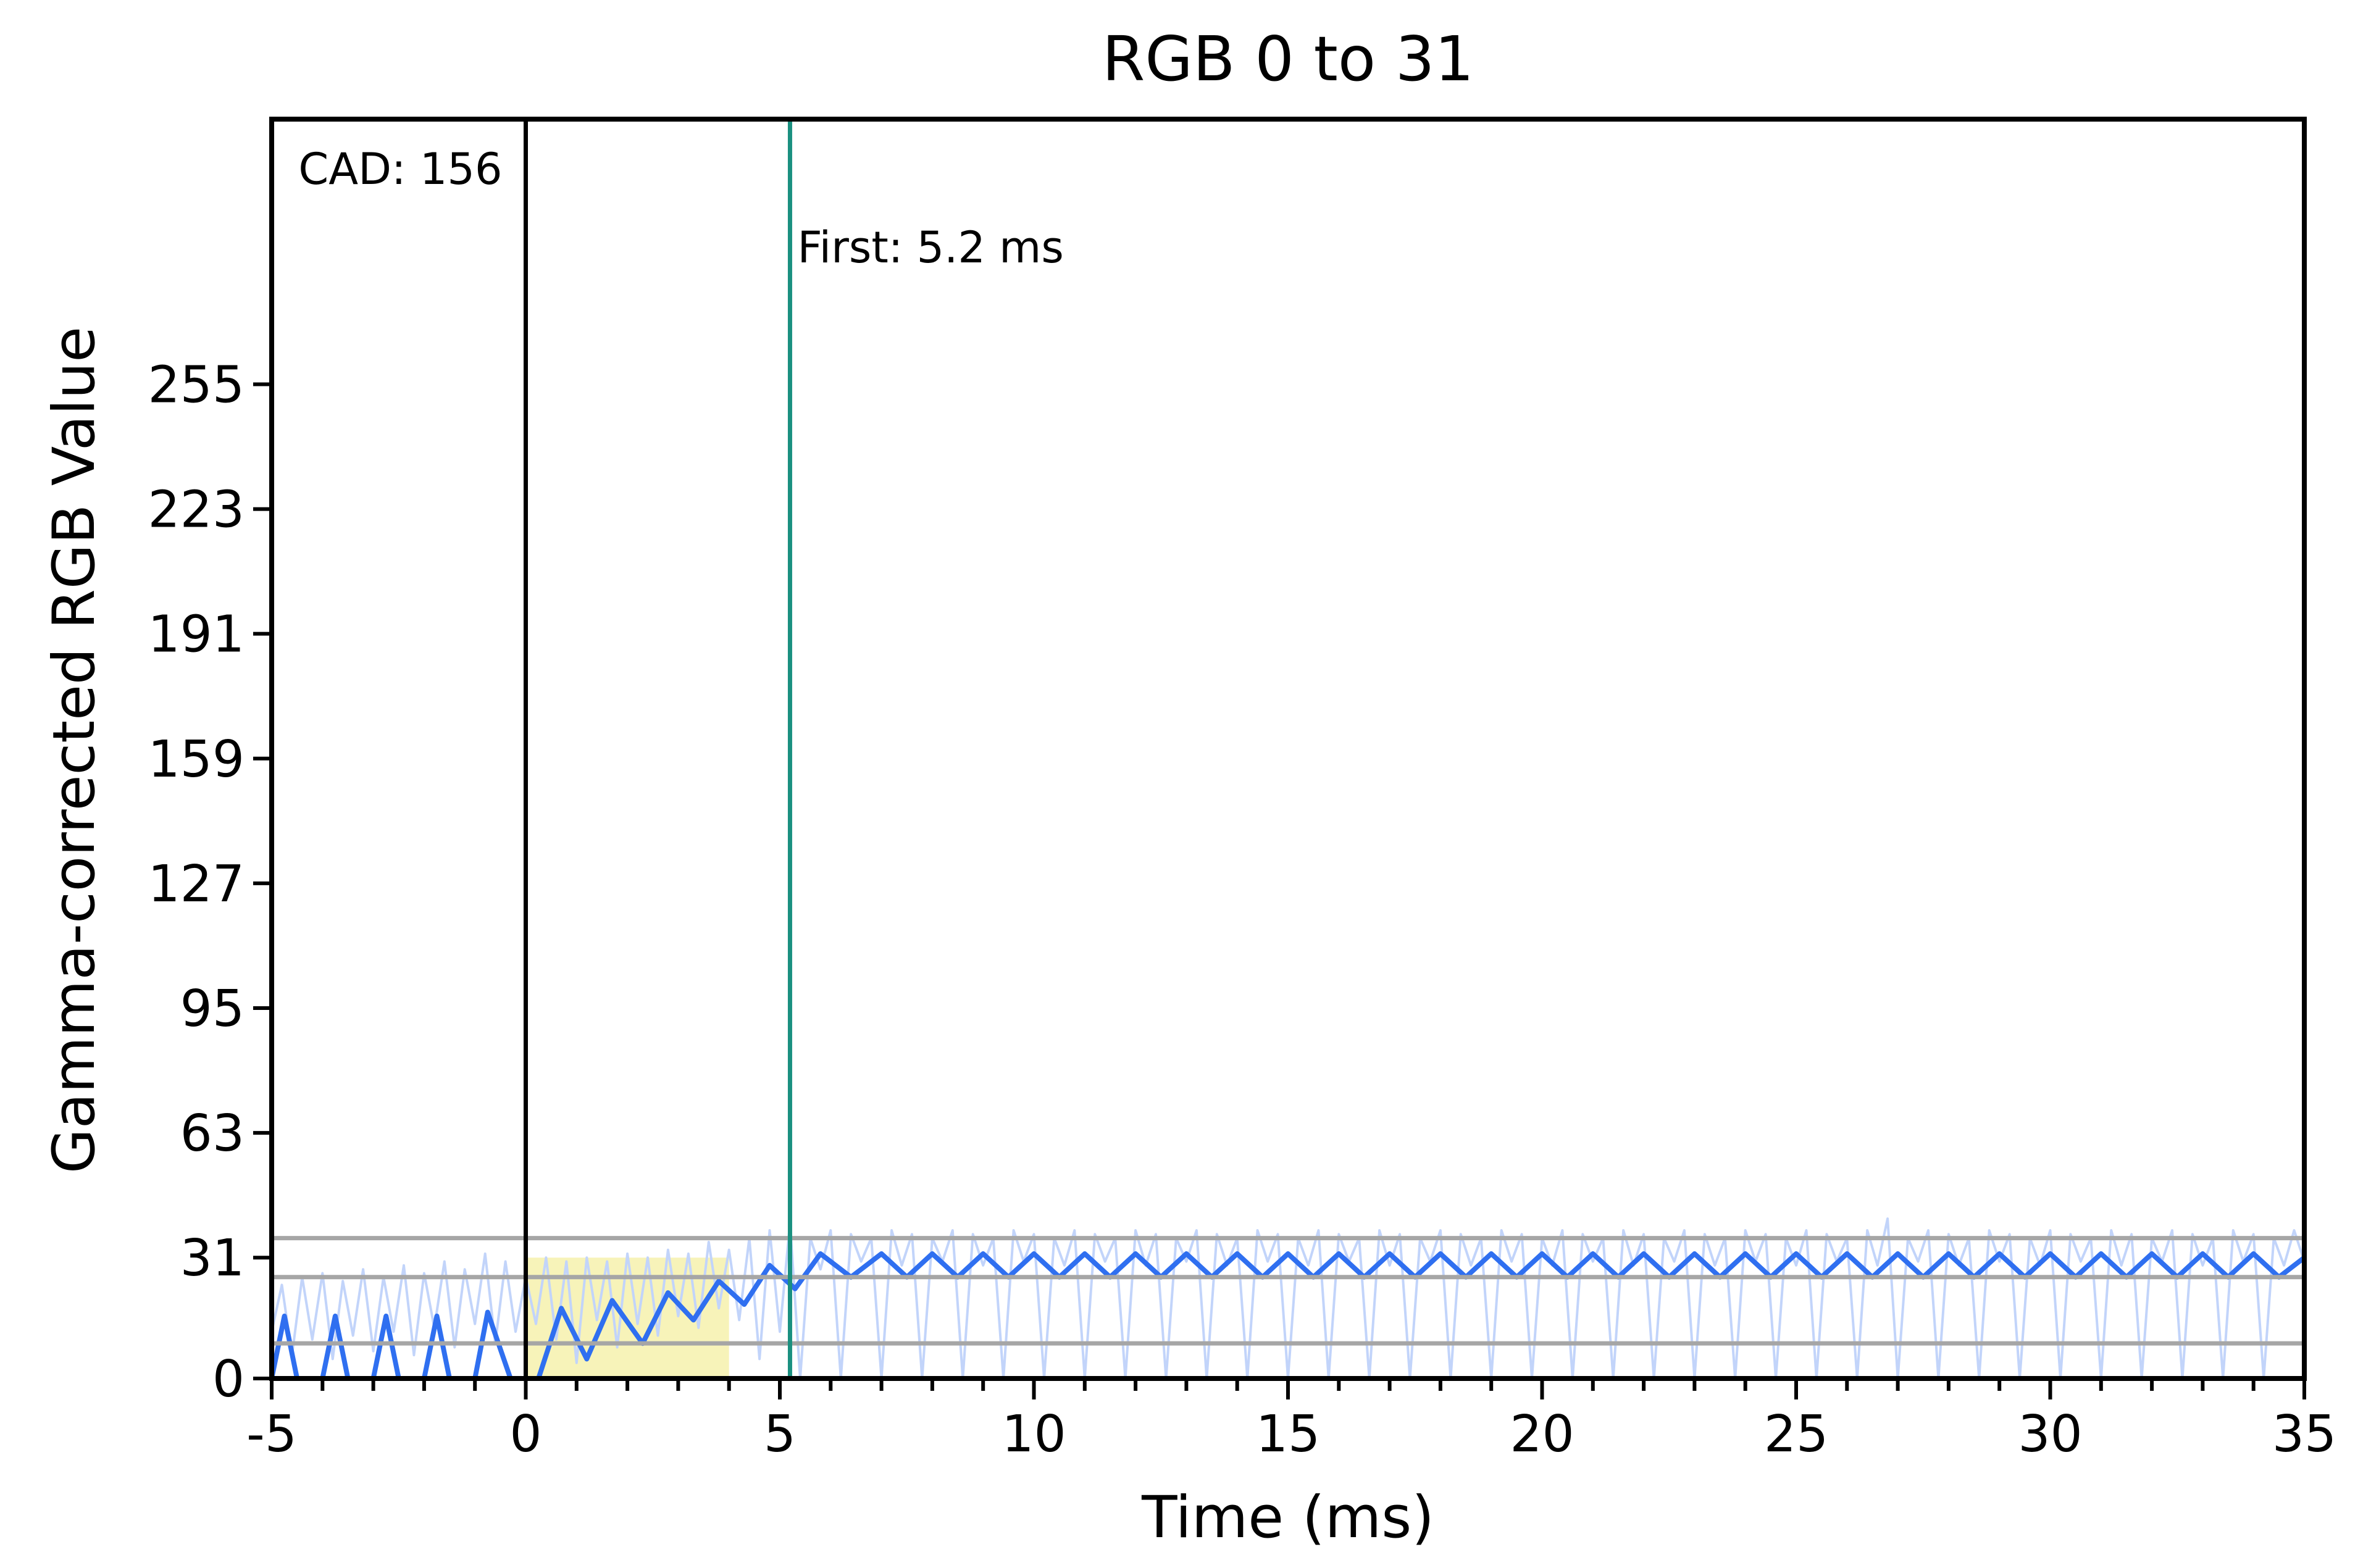 The height and width of the screenshot is (1568, 2371). Describe the element at coordinates (525, 1434) in the screenshot. I see `x-tick-label: 0` at that location.